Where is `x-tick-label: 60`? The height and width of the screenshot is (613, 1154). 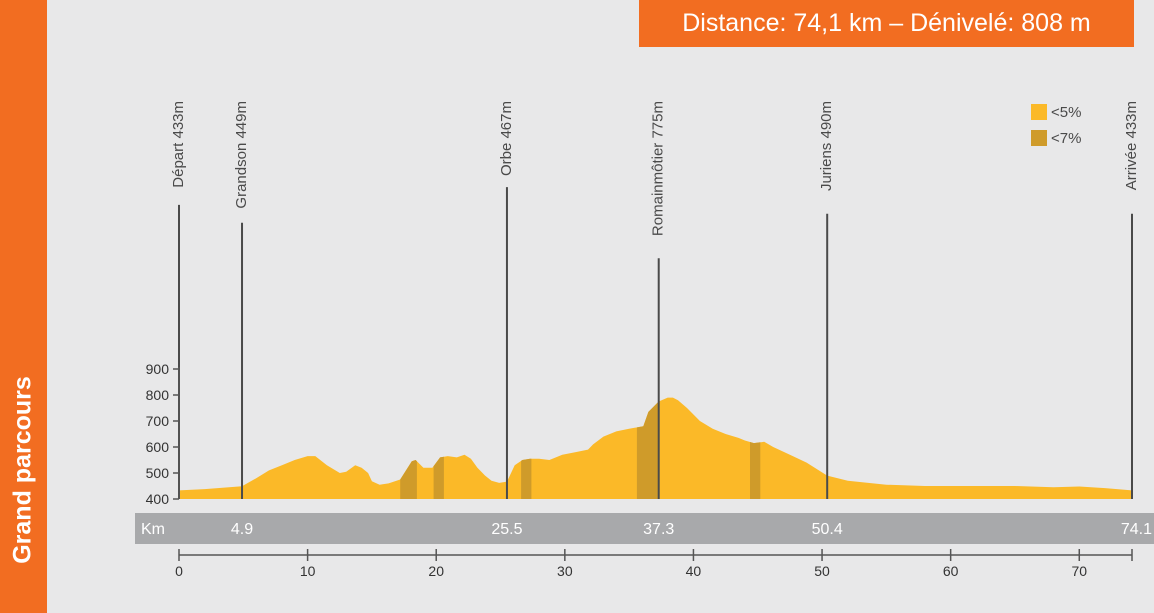 x-tick-label: 60 is located at coordinates (951, 571).